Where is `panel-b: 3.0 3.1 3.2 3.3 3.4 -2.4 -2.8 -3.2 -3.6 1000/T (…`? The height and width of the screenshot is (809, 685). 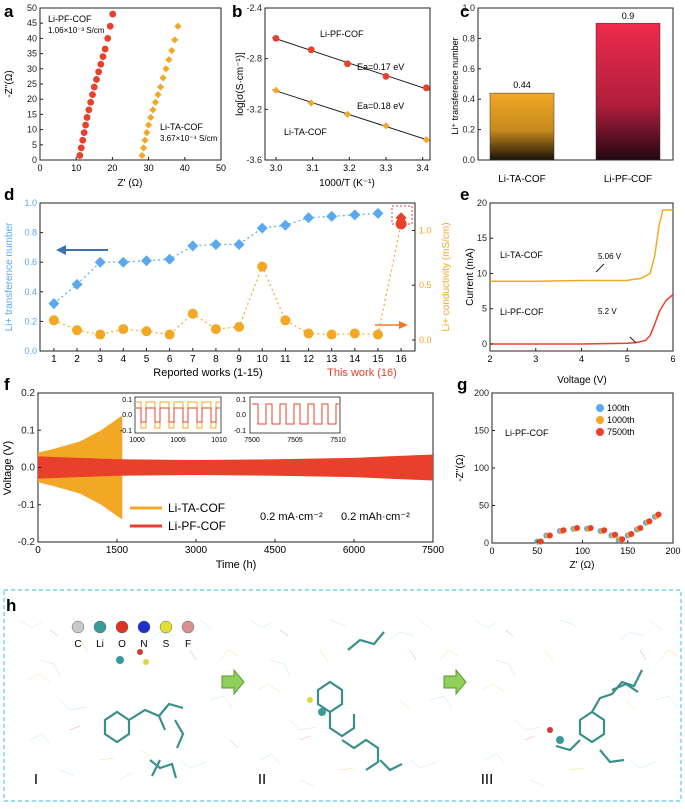 panel-b: 3.0 3.1 3.2 3.3 3.4 -2.4 -2.8 -3.2 -3.6 1000/T (… is located at coordinates (333, 96).